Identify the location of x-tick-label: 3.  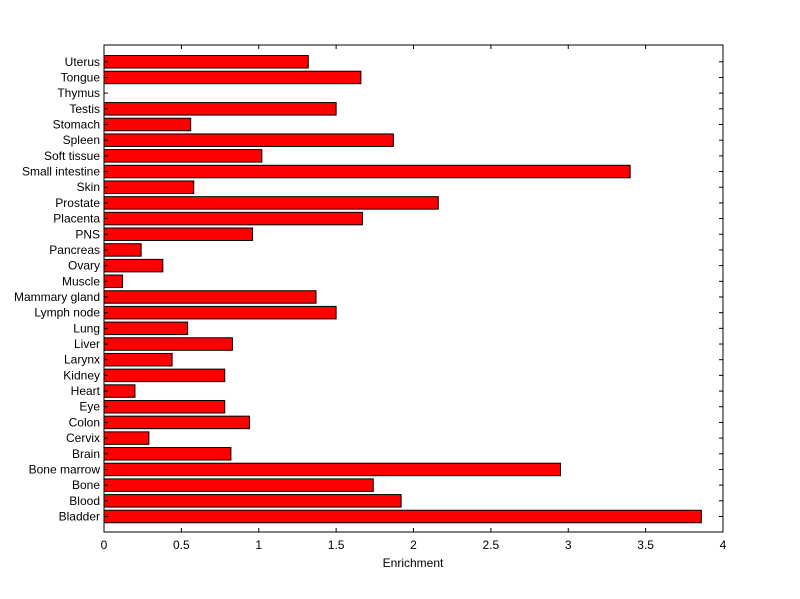
(568, 545).